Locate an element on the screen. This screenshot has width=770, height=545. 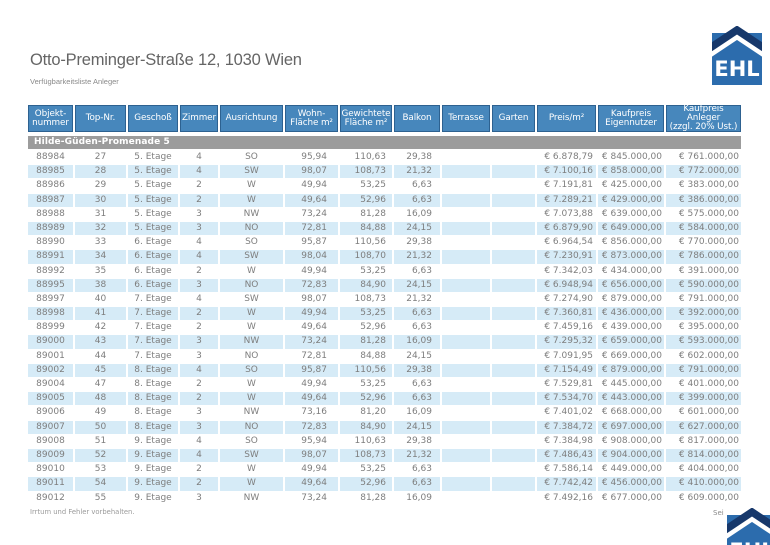
cell: 41 is located at coordinates (100, 314).